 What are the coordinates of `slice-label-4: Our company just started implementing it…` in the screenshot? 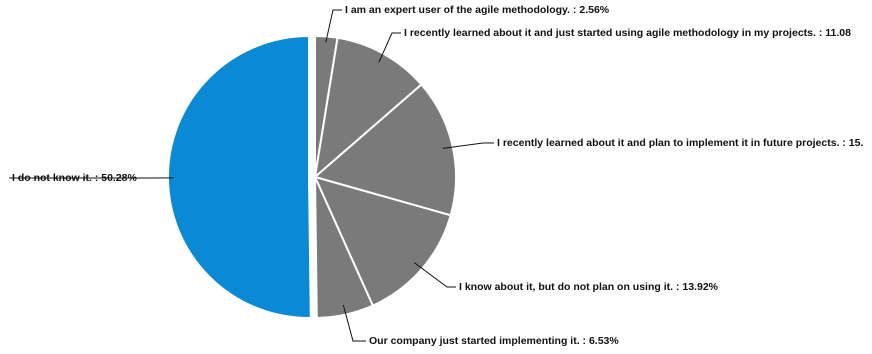 It's located at (494, 341).